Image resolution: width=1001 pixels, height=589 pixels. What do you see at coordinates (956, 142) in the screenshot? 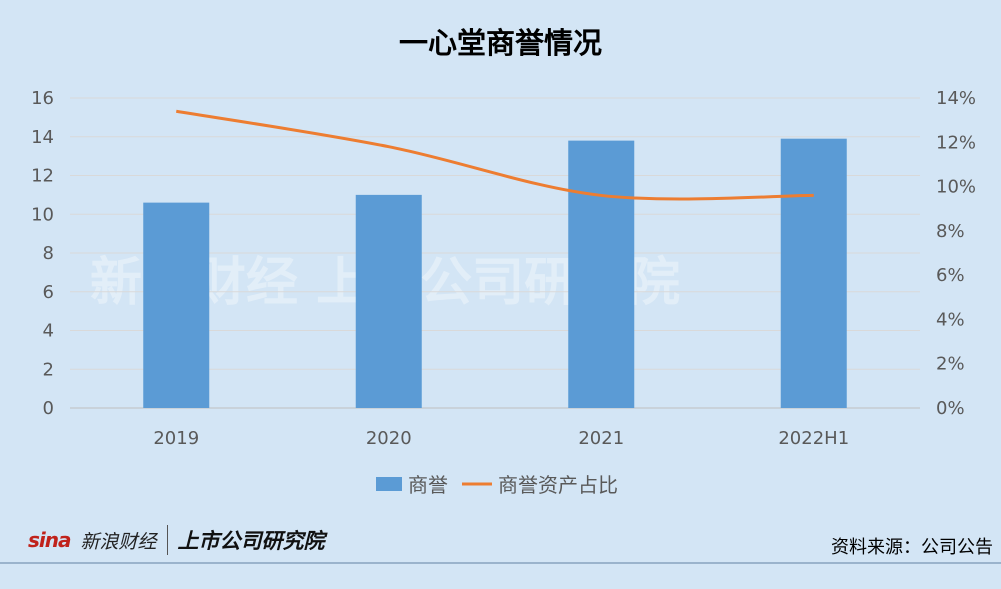
I see `right-tick-label: 12%` at bounding box center [956, 142].